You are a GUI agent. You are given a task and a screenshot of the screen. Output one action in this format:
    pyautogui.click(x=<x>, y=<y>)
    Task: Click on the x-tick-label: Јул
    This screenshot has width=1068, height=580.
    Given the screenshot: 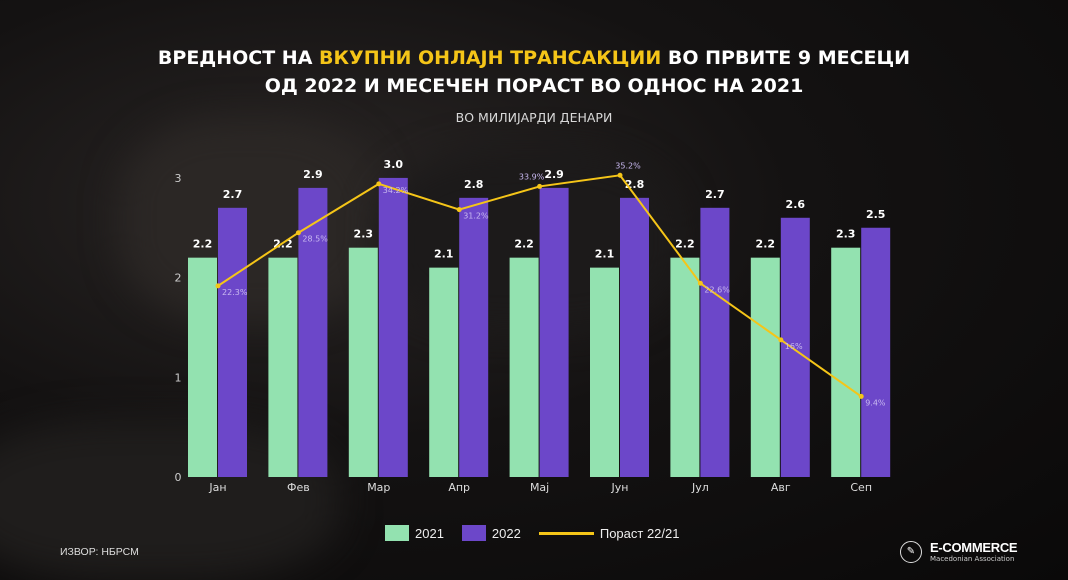 What is the action you would take?
    pyautogui.click(x=700, y=487)
    